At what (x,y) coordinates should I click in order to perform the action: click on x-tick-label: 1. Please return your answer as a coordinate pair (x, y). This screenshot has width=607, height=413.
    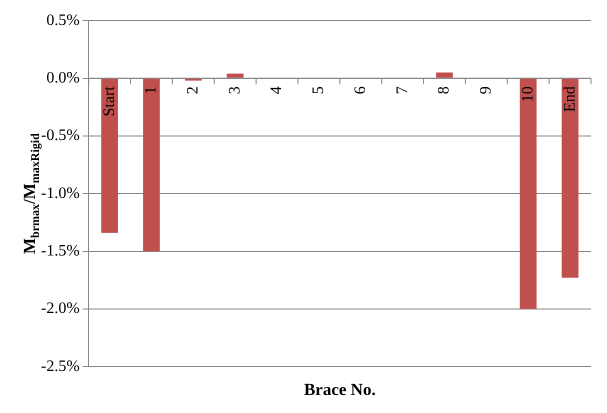
    Looking at the image, I should click on (151, 90).